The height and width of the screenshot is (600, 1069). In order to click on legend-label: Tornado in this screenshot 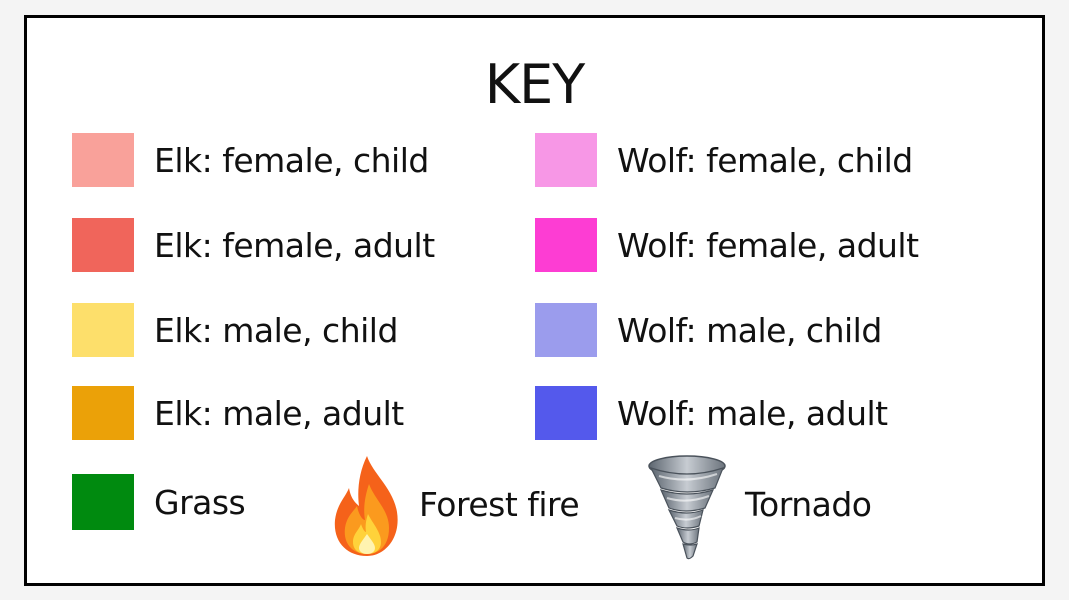, I will do `click(808, 504)`.